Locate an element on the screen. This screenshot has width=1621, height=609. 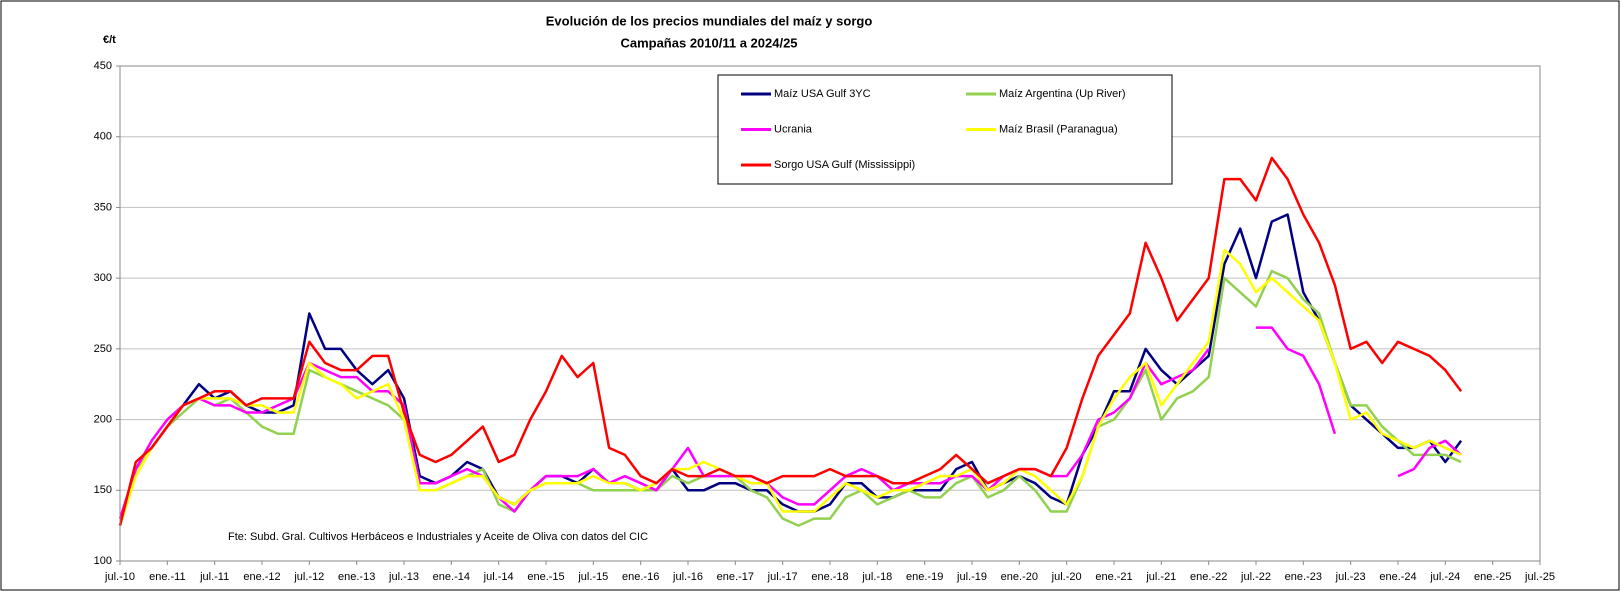
x-tick-label: ene.-19 is located at coordinates (924, 577).